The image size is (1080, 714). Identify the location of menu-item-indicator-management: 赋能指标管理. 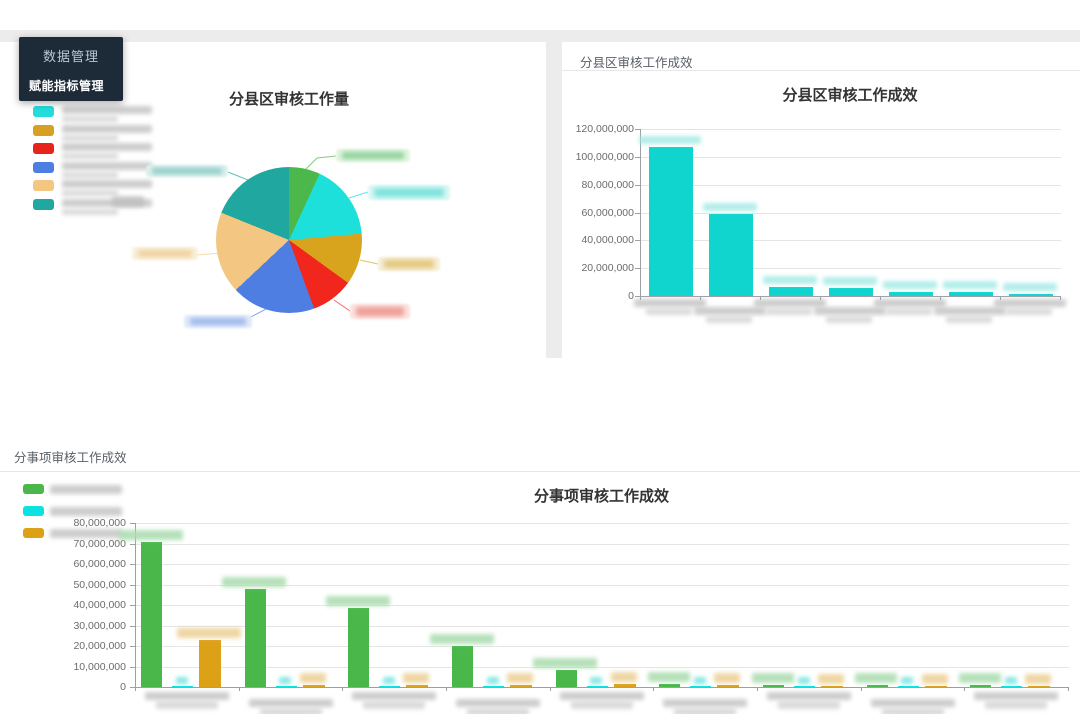
(67, 86).